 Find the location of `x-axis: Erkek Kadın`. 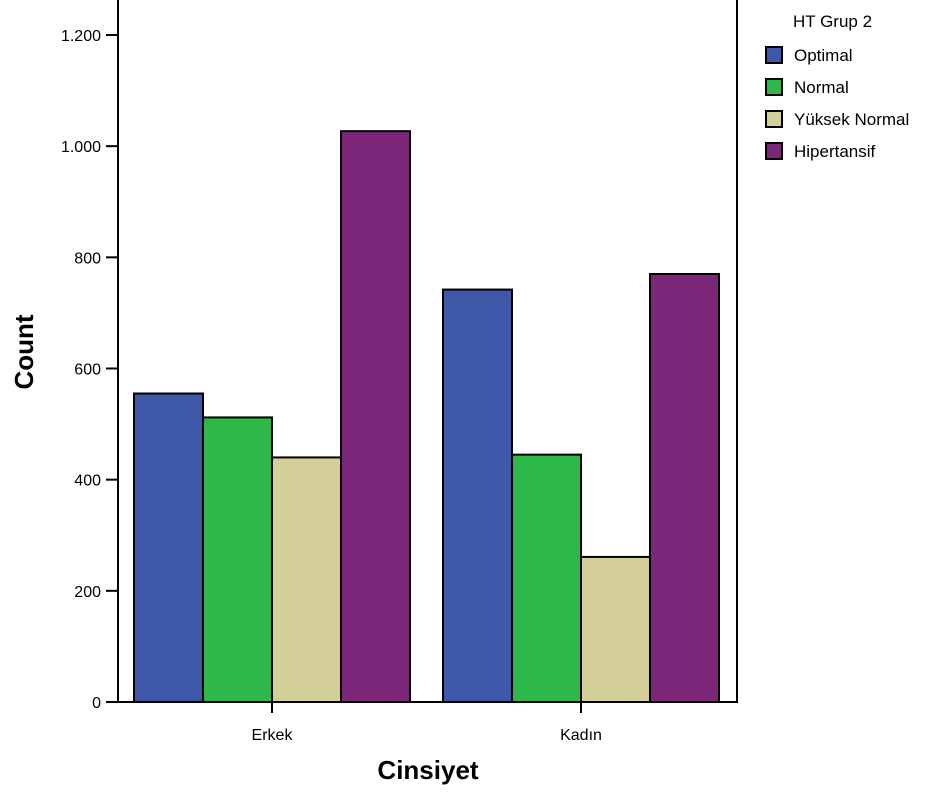

x-axis: Erkek Kadın is located at coordinates (427, 723).